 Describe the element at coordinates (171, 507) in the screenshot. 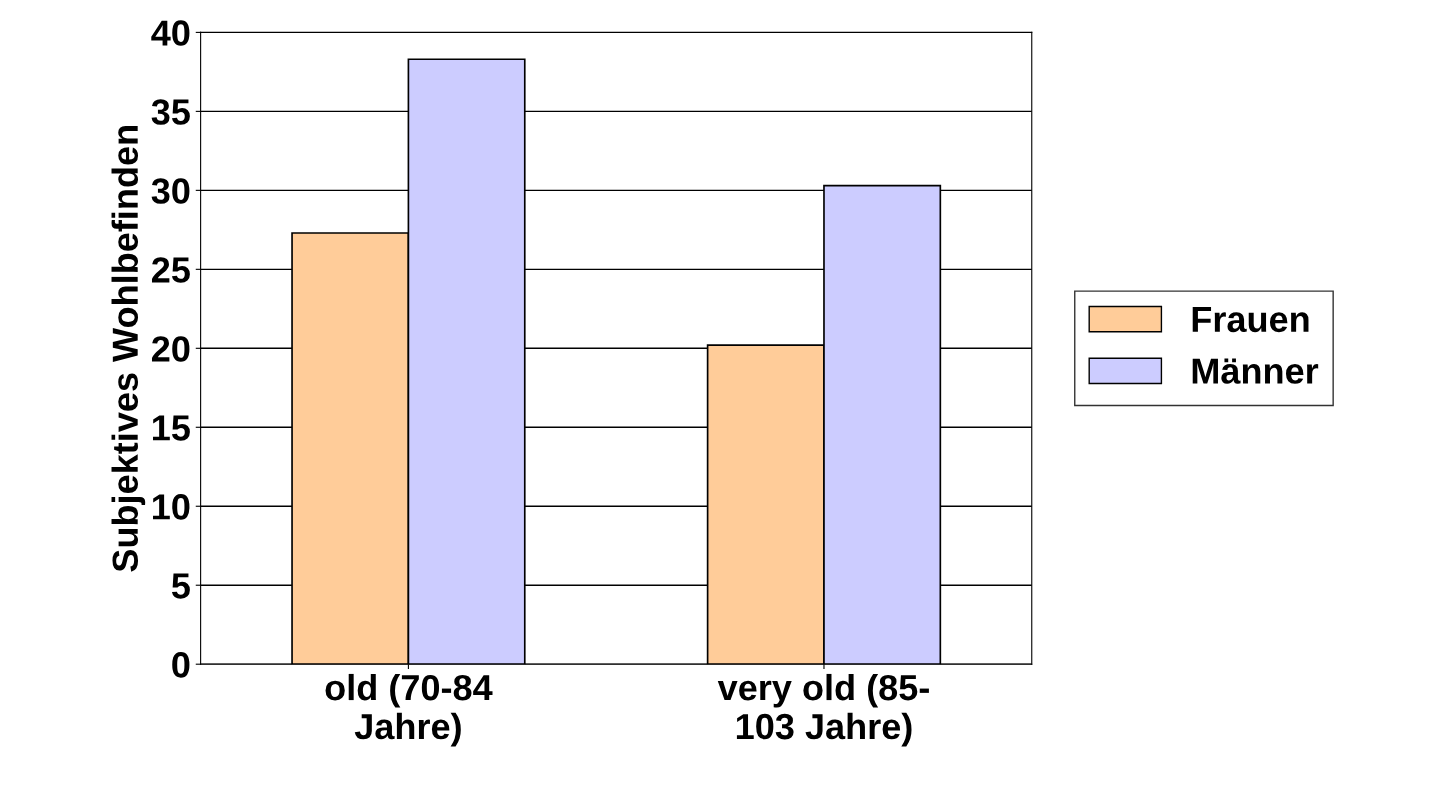

I see `y-tick-label: 10` at that location.